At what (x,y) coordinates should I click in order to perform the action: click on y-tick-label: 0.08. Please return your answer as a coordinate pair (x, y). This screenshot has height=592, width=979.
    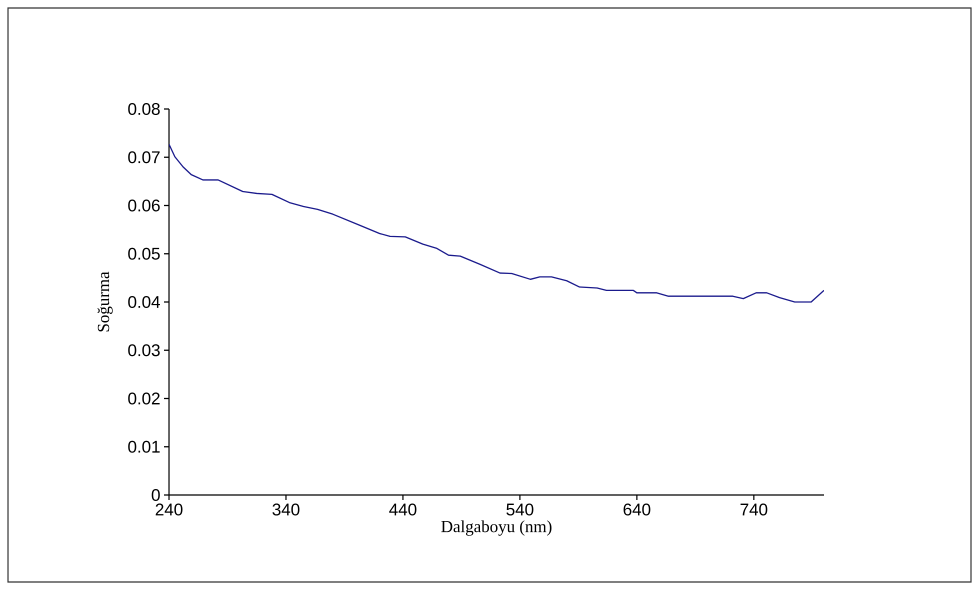
    Looking at the image, I should click on (144, 108).